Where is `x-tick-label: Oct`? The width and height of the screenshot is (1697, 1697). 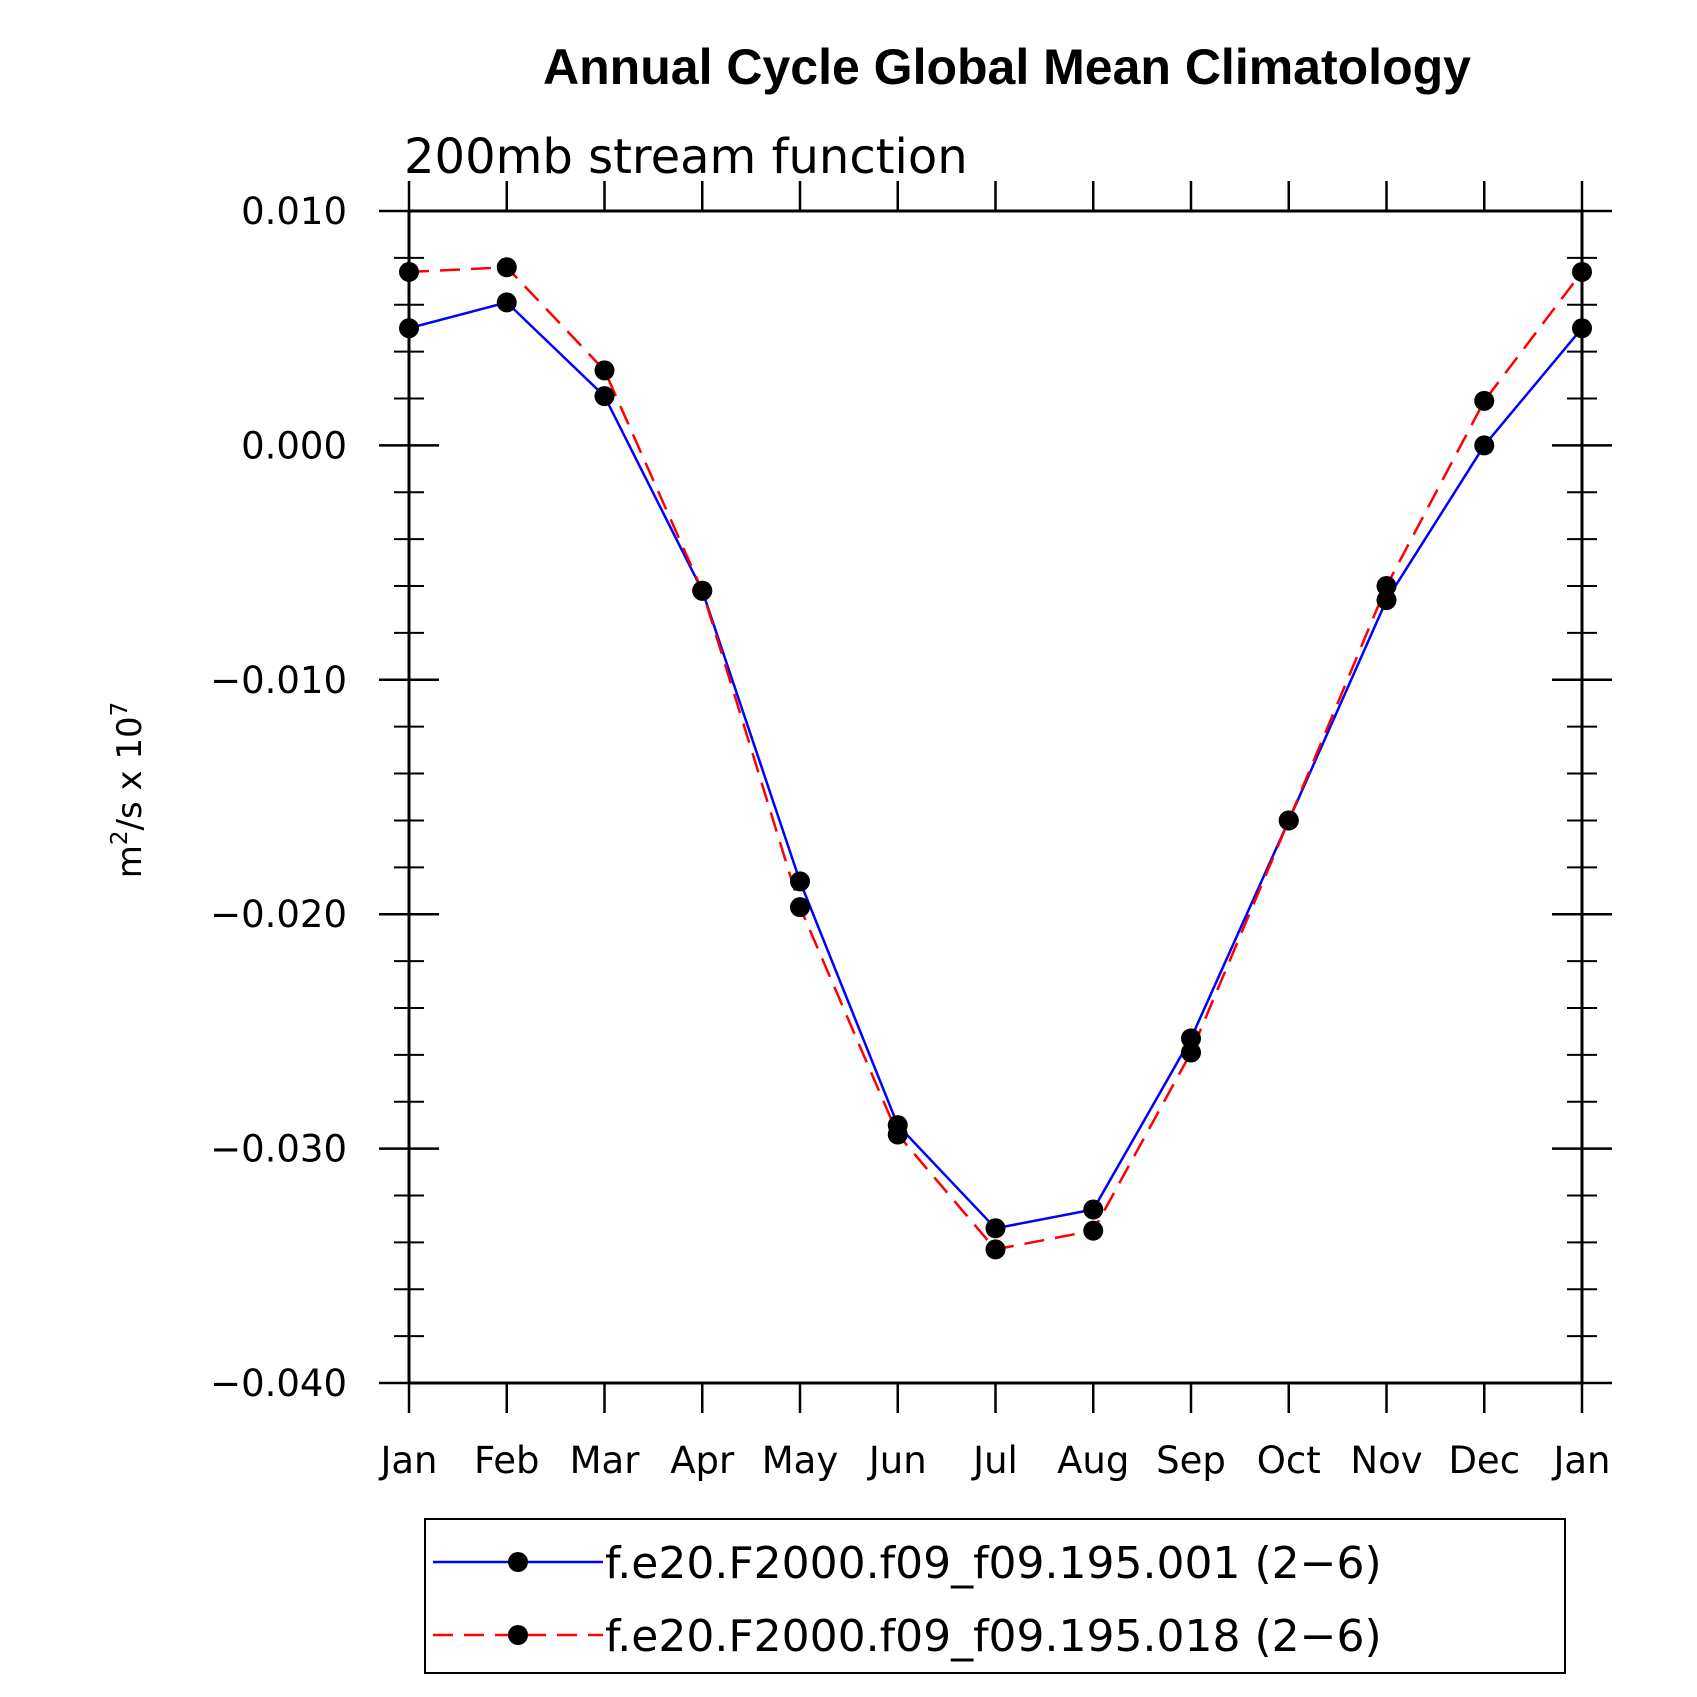
x-tick-label: Oct is located at coordinates (1289, 1460).